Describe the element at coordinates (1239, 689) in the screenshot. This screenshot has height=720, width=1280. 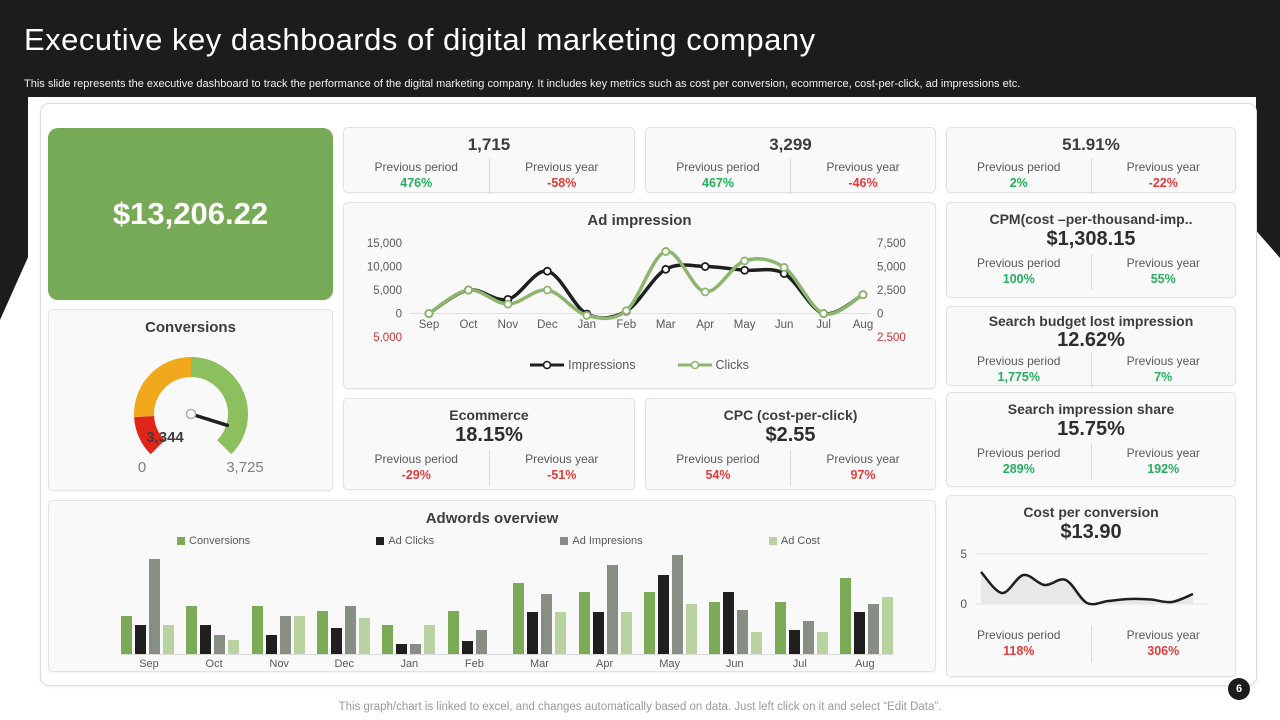
I see `page-number-badge: 6` at that location.